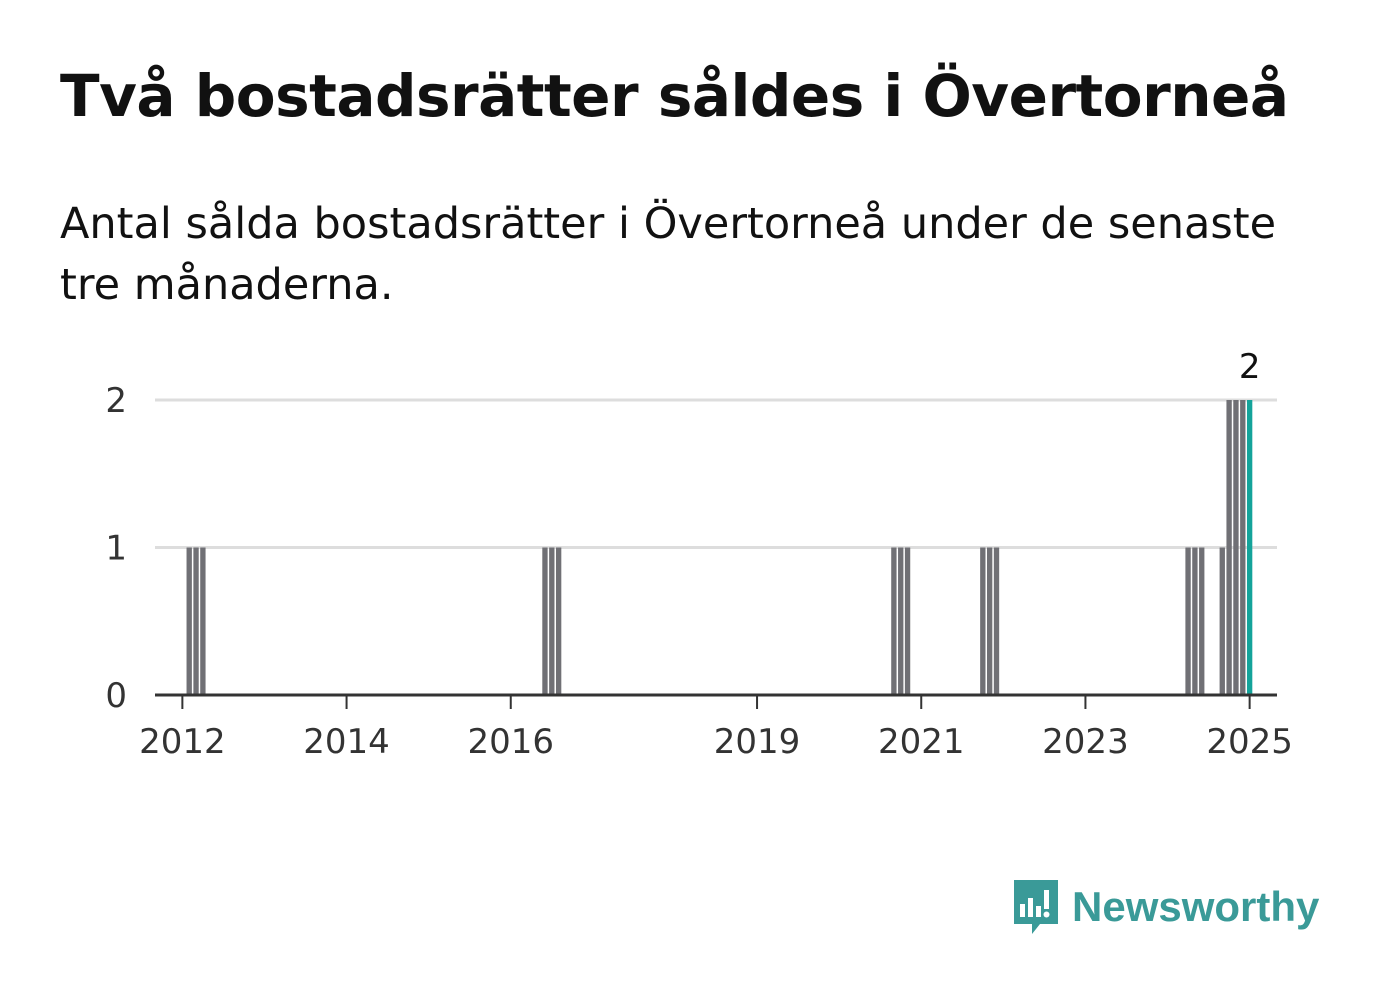 The width and height of the screenshot is (1382, 999). I want to click on x-tick-label: 2023, so click(1085, 742).